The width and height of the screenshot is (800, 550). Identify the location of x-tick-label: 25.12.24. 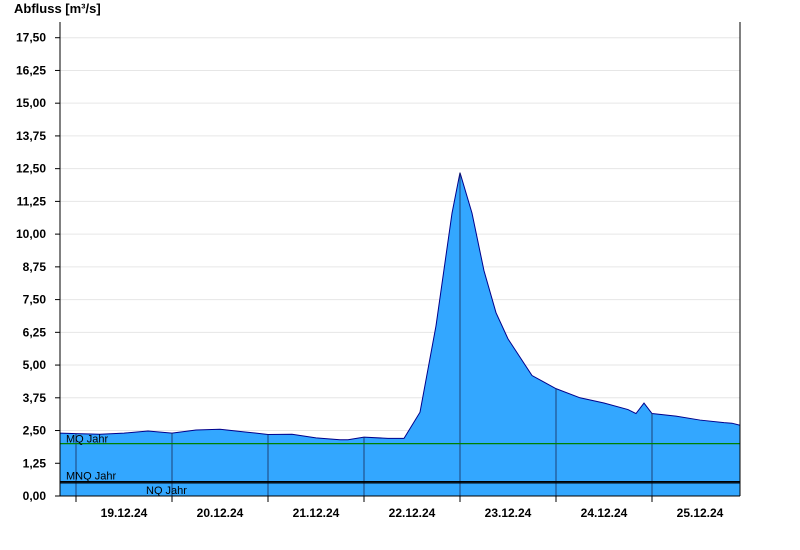
(700, 513).